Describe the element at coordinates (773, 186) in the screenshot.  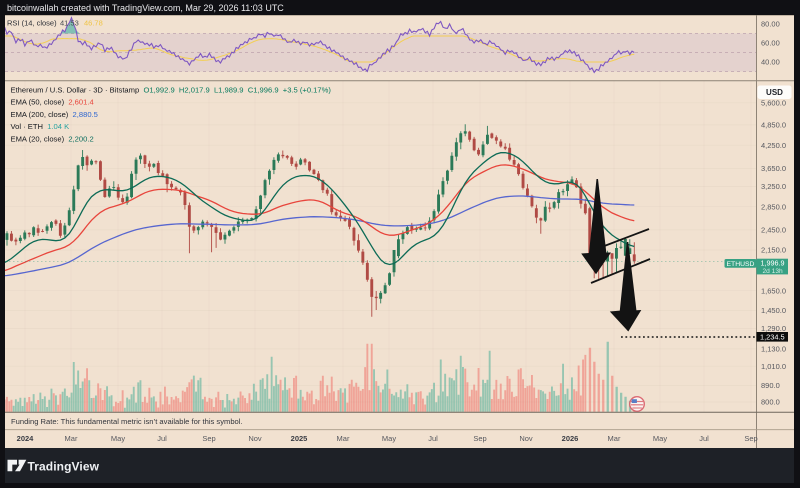
I see `svg-text: 3,250.0` at that location.